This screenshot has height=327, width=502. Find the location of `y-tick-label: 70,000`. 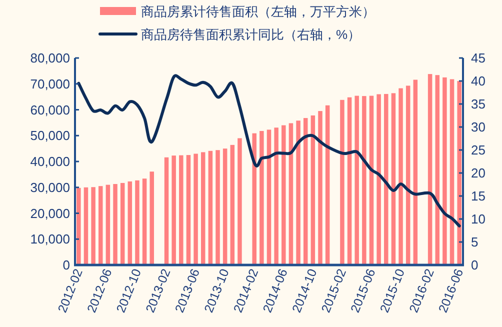

y-tick-label: 70,000 is located at coordinates (50, 84).